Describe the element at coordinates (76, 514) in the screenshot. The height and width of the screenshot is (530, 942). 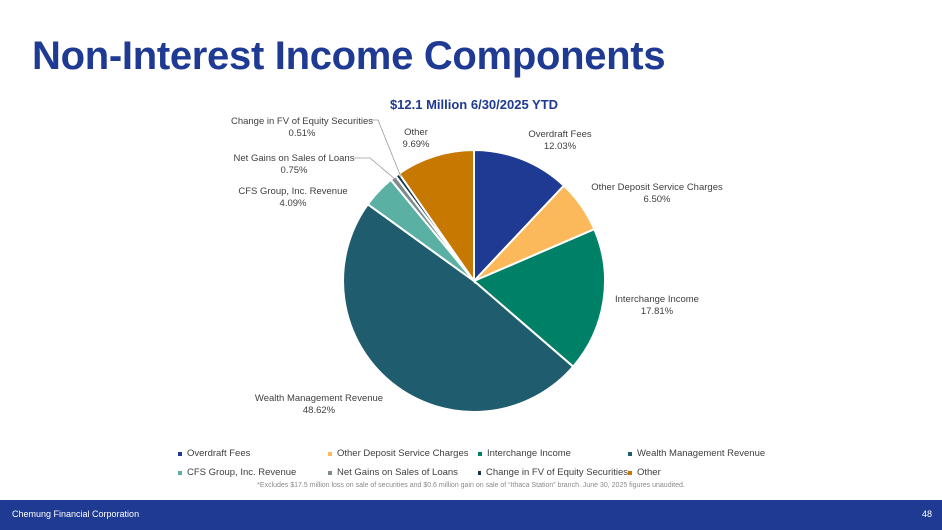
I see `footer-company: Chemung Financial Corporation` at that location.